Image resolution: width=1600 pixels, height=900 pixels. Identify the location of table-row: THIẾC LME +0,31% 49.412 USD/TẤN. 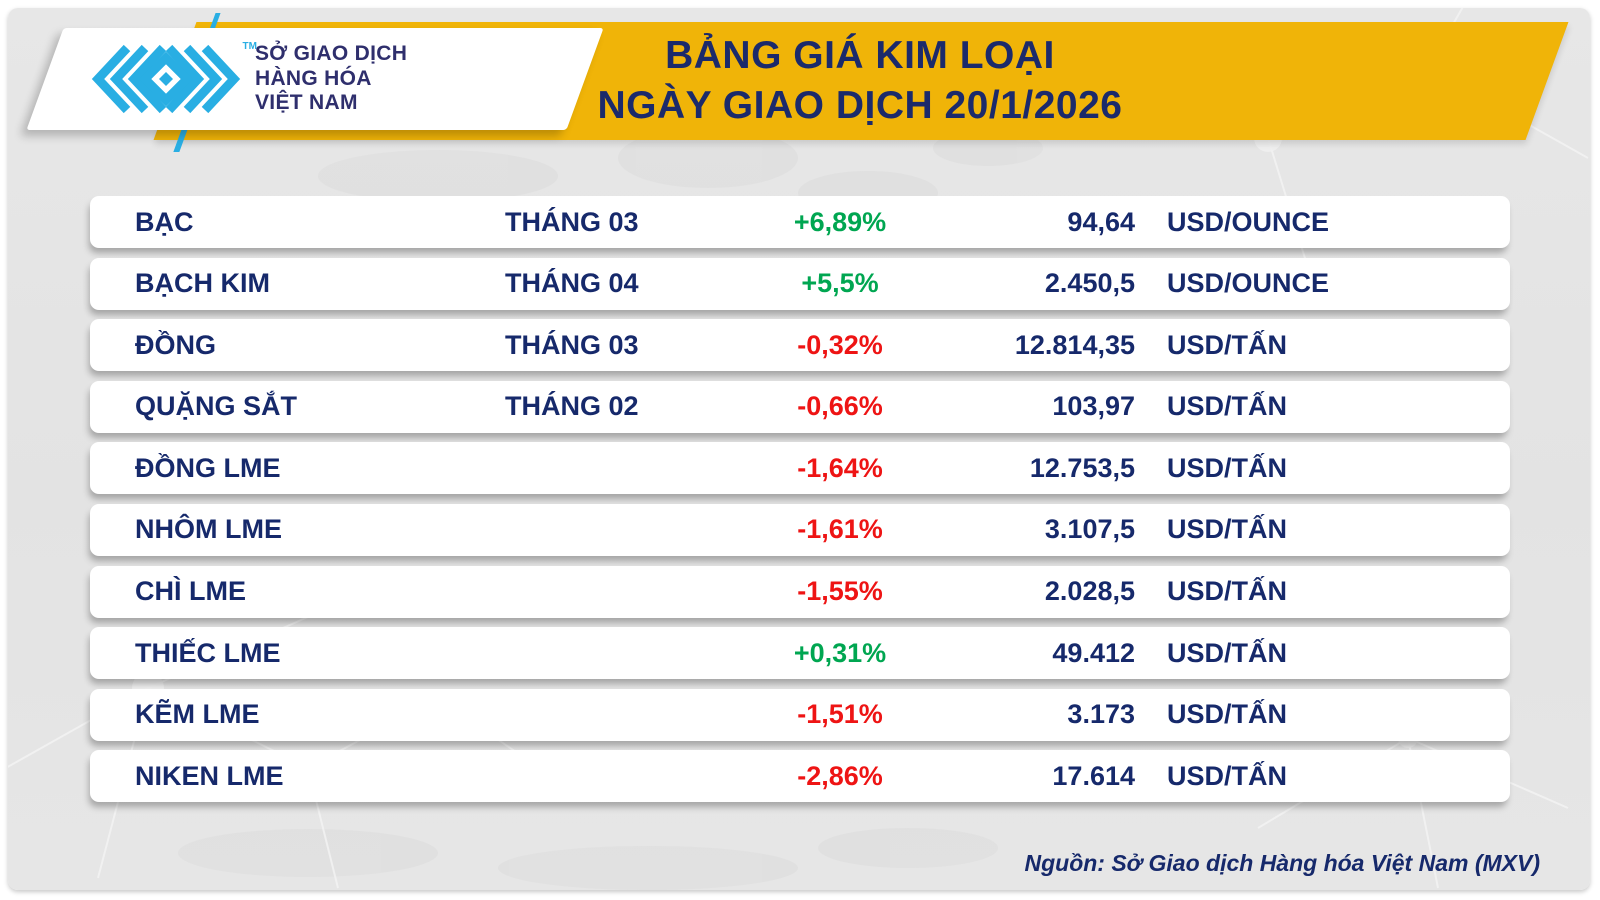
(800, 653).